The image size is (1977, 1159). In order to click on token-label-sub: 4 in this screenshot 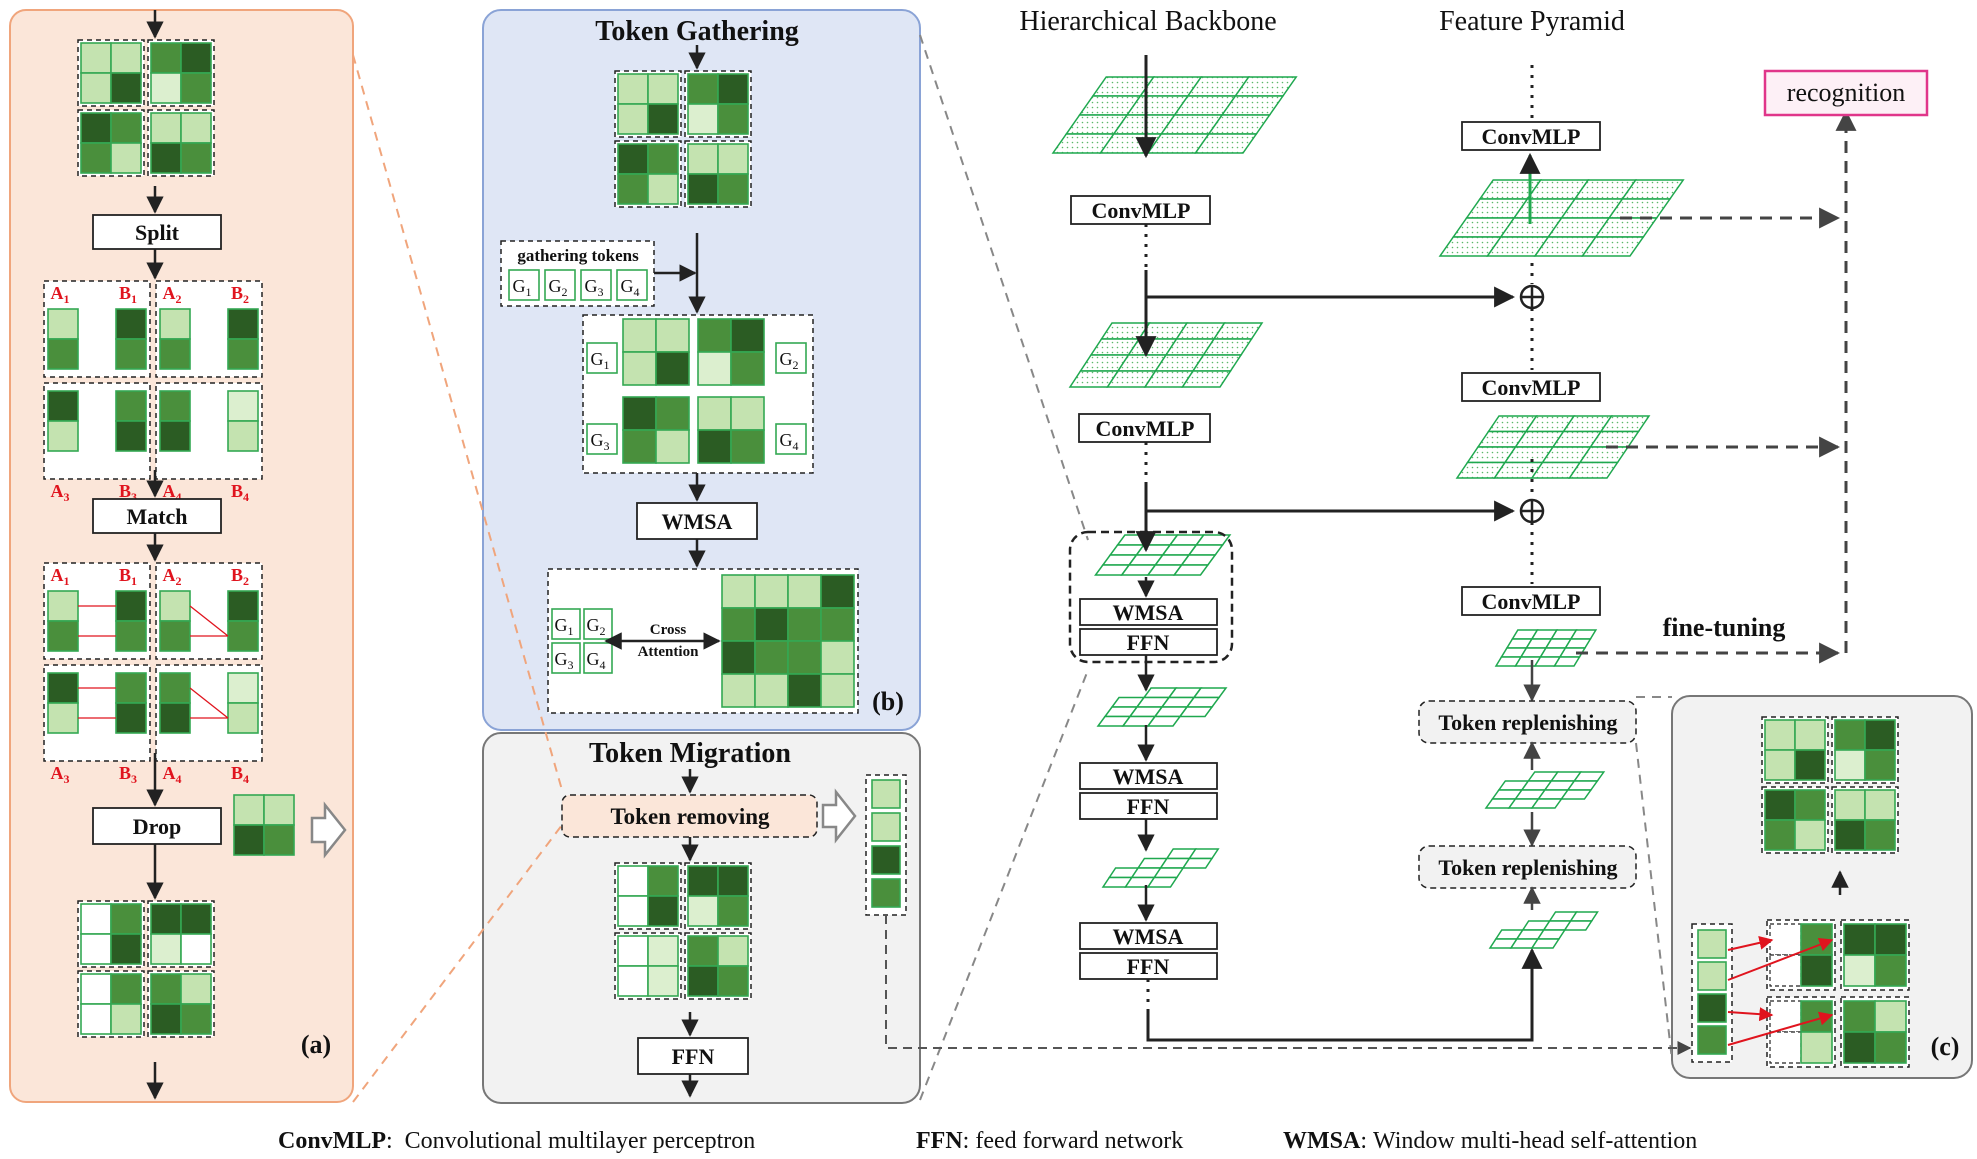, I will do `click(179, 779)`.